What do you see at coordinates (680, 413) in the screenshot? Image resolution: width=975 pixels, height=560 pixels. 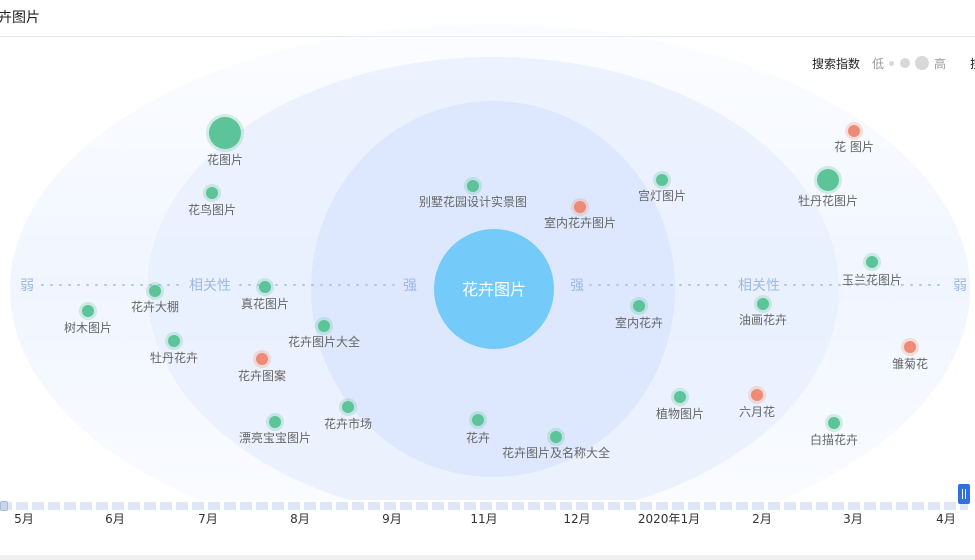 I see `keyword-label: 植物图片` at bounding box center [680, 413].